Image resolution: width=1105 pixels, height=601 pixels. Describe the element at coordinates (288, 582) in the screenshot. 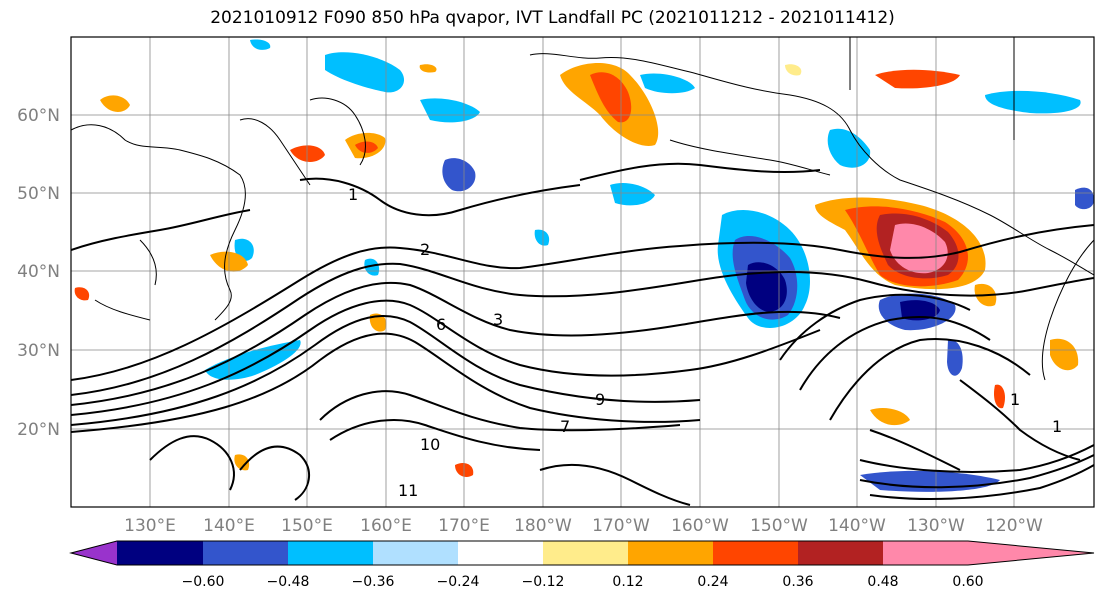

I see `colorbar-tick: −0.48` at that location.